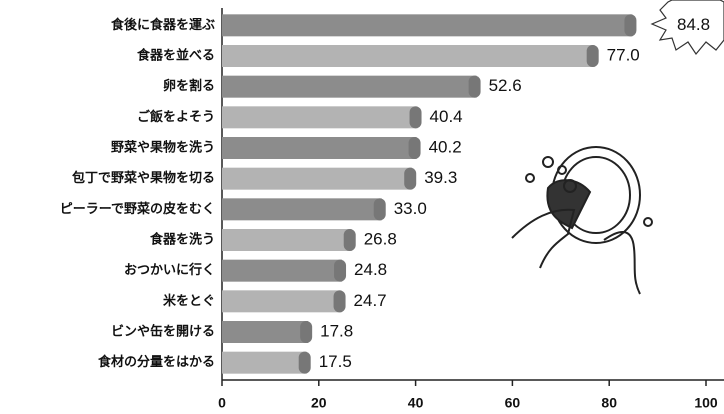 This screenshot has width=724, height=414. What do you see at coordinates (189, 86) in the screenshot?
I see `category-label: 卵を割る` at bounding box center [189, 86].